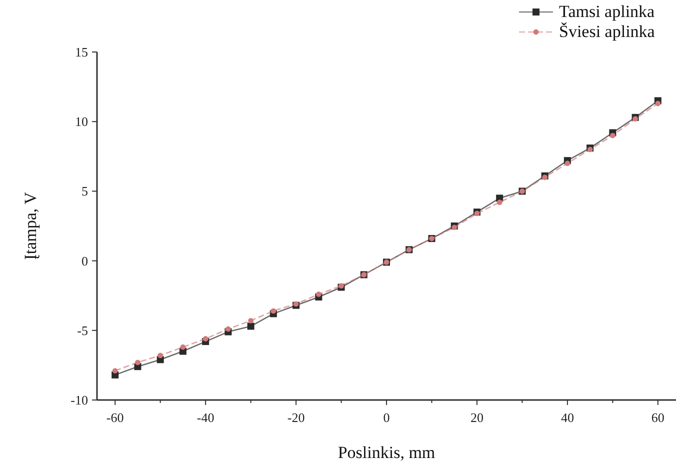 This screenshot has height=472, width=689. I want to click on y-tick-label: 0, so click(85, 260).